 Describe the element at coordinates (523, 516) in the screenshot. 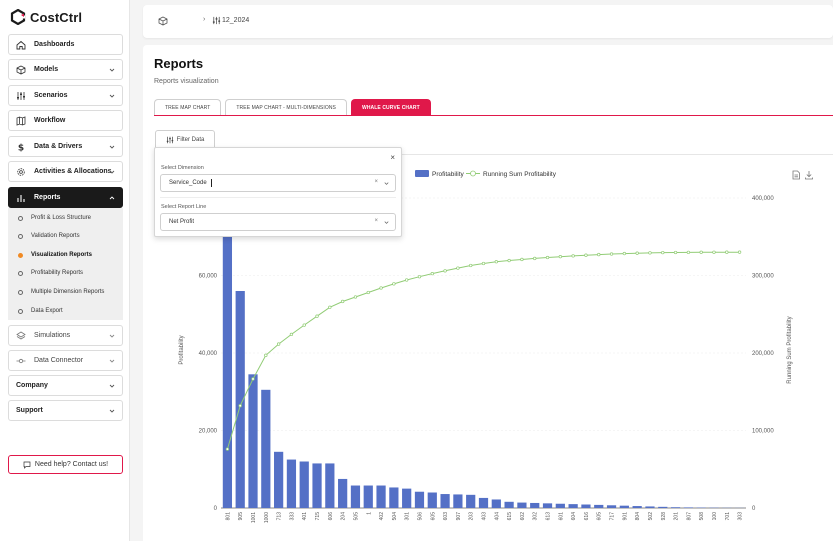

I see `x-tick-label: 602` at that location.